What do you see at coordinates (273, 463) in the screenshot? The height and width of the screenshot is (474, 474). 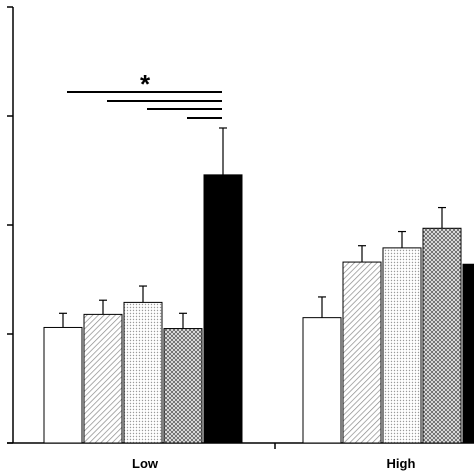 I see `category-labels: Low High` at bounding box center [273, 463].